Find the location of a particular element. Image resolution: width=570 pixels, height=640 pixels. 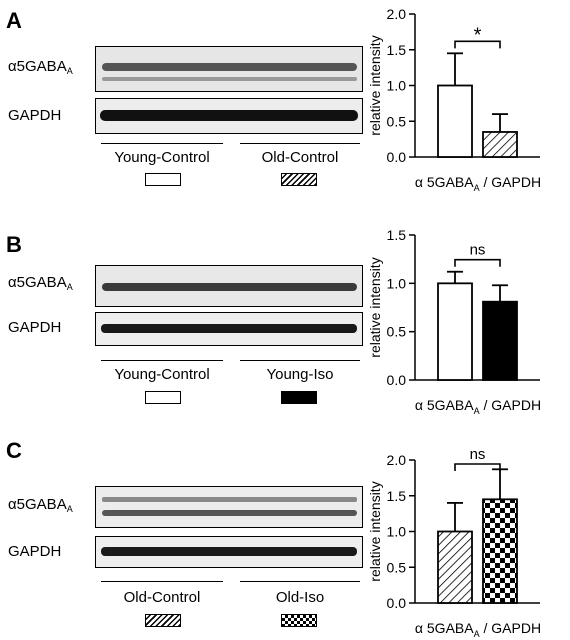

group-label-2: Young-Iso is located at coordinates (300, 374).